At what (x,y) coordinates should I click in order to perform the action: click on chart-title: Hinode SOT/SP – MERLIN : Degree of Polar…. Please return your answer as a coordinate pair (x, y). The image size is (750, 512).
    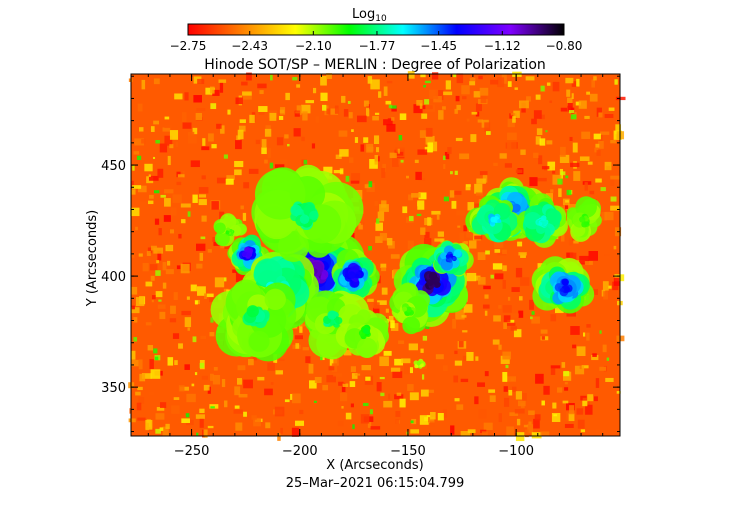
    Looking at the image, I should click on (375, 65).